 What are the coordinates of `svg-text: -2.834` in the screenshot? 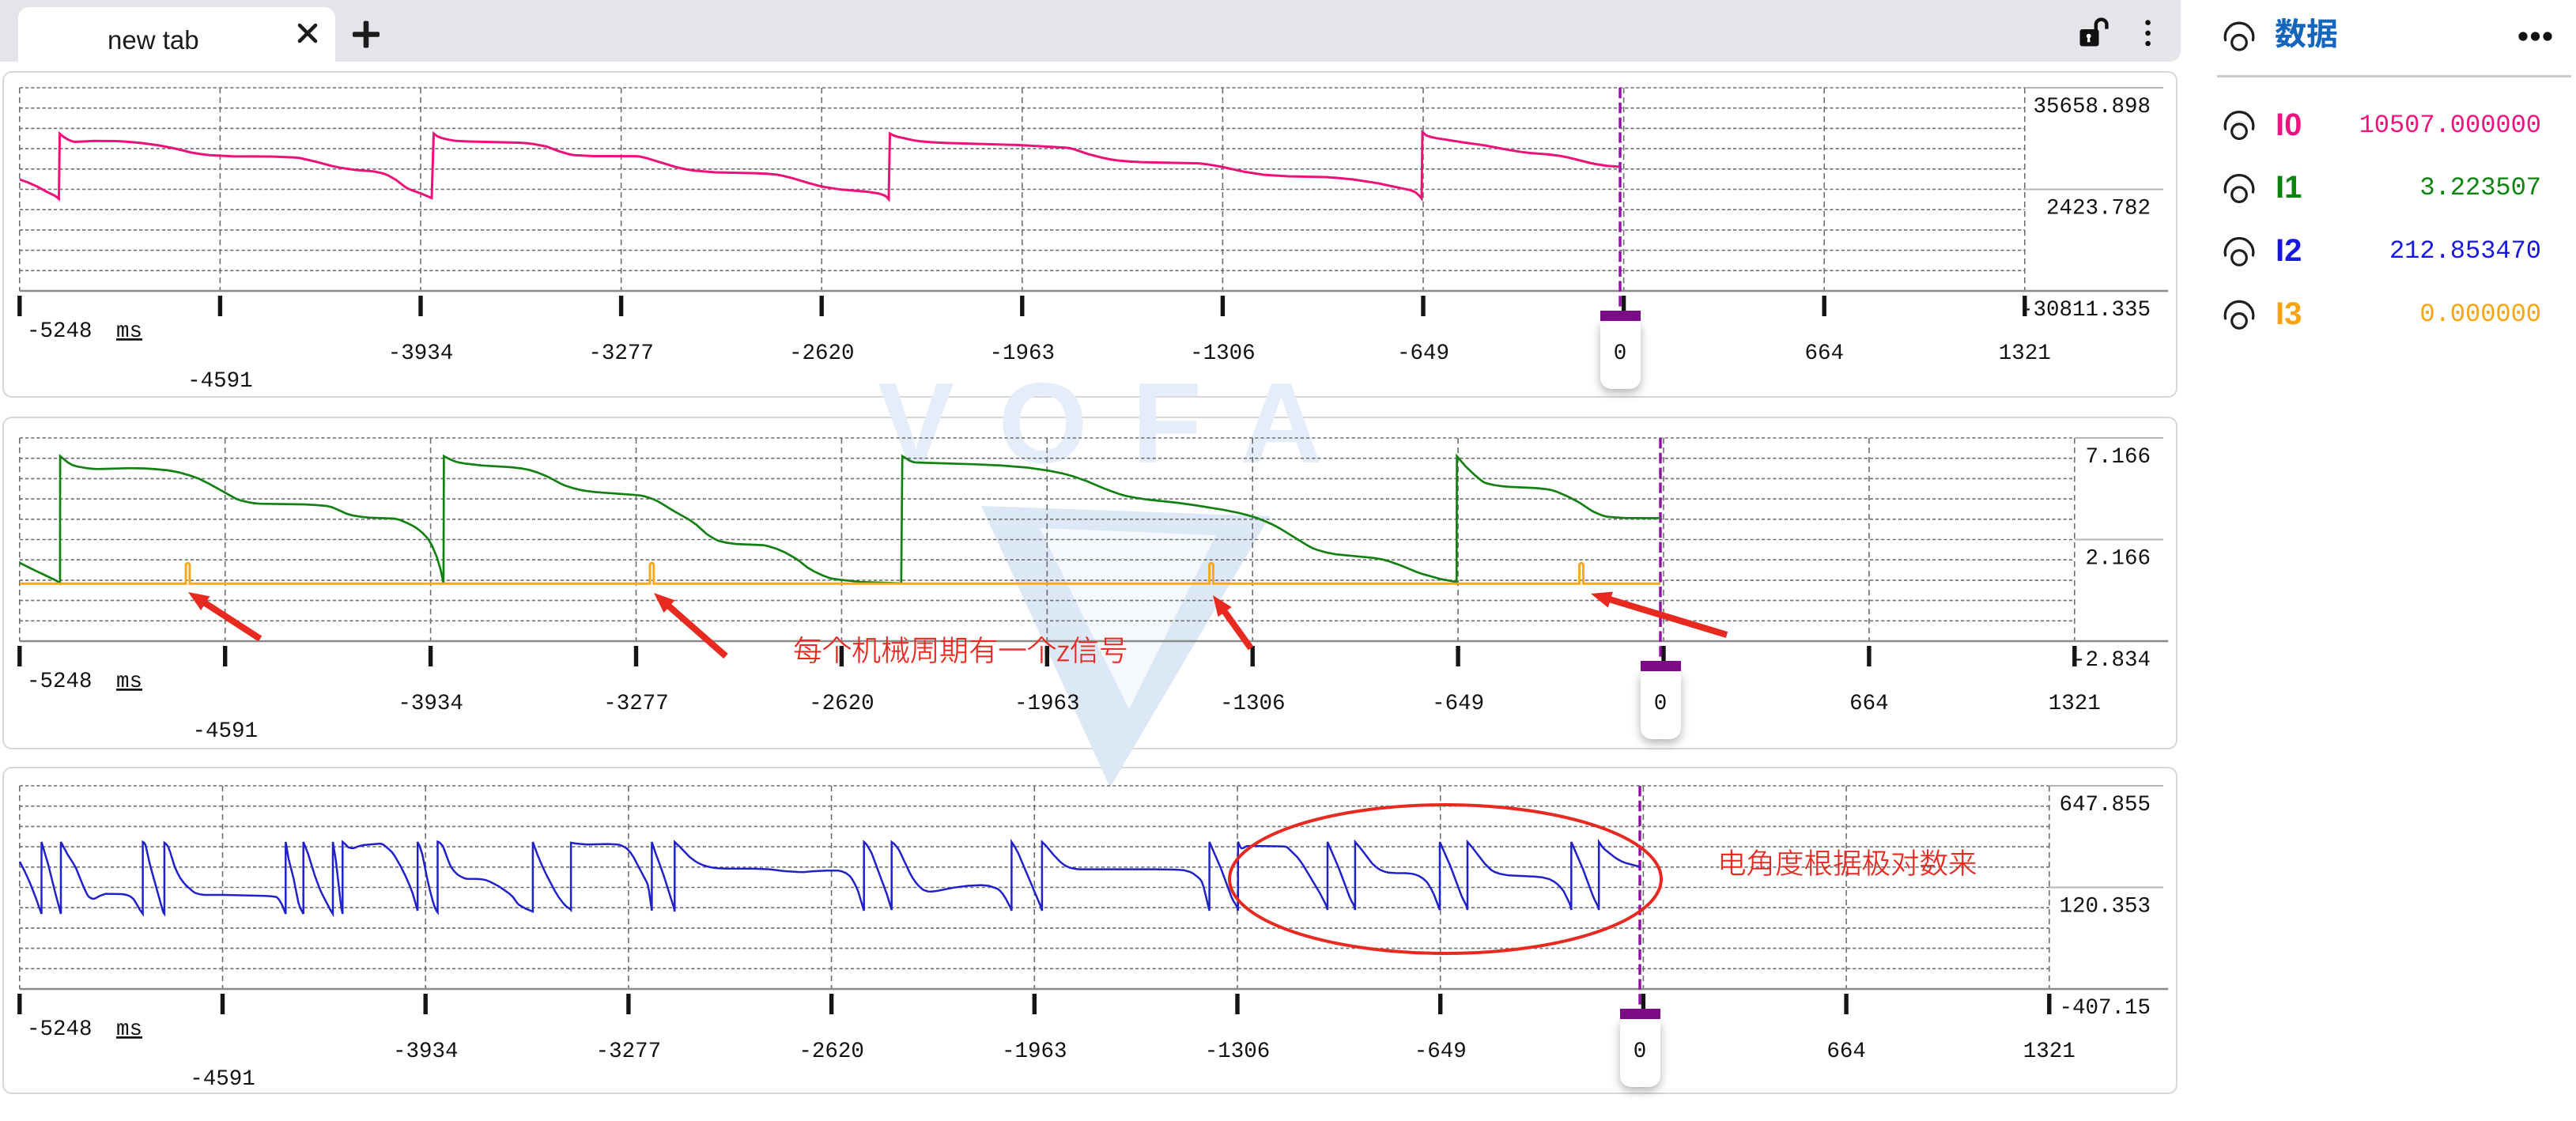 It's located at (2111, 660).